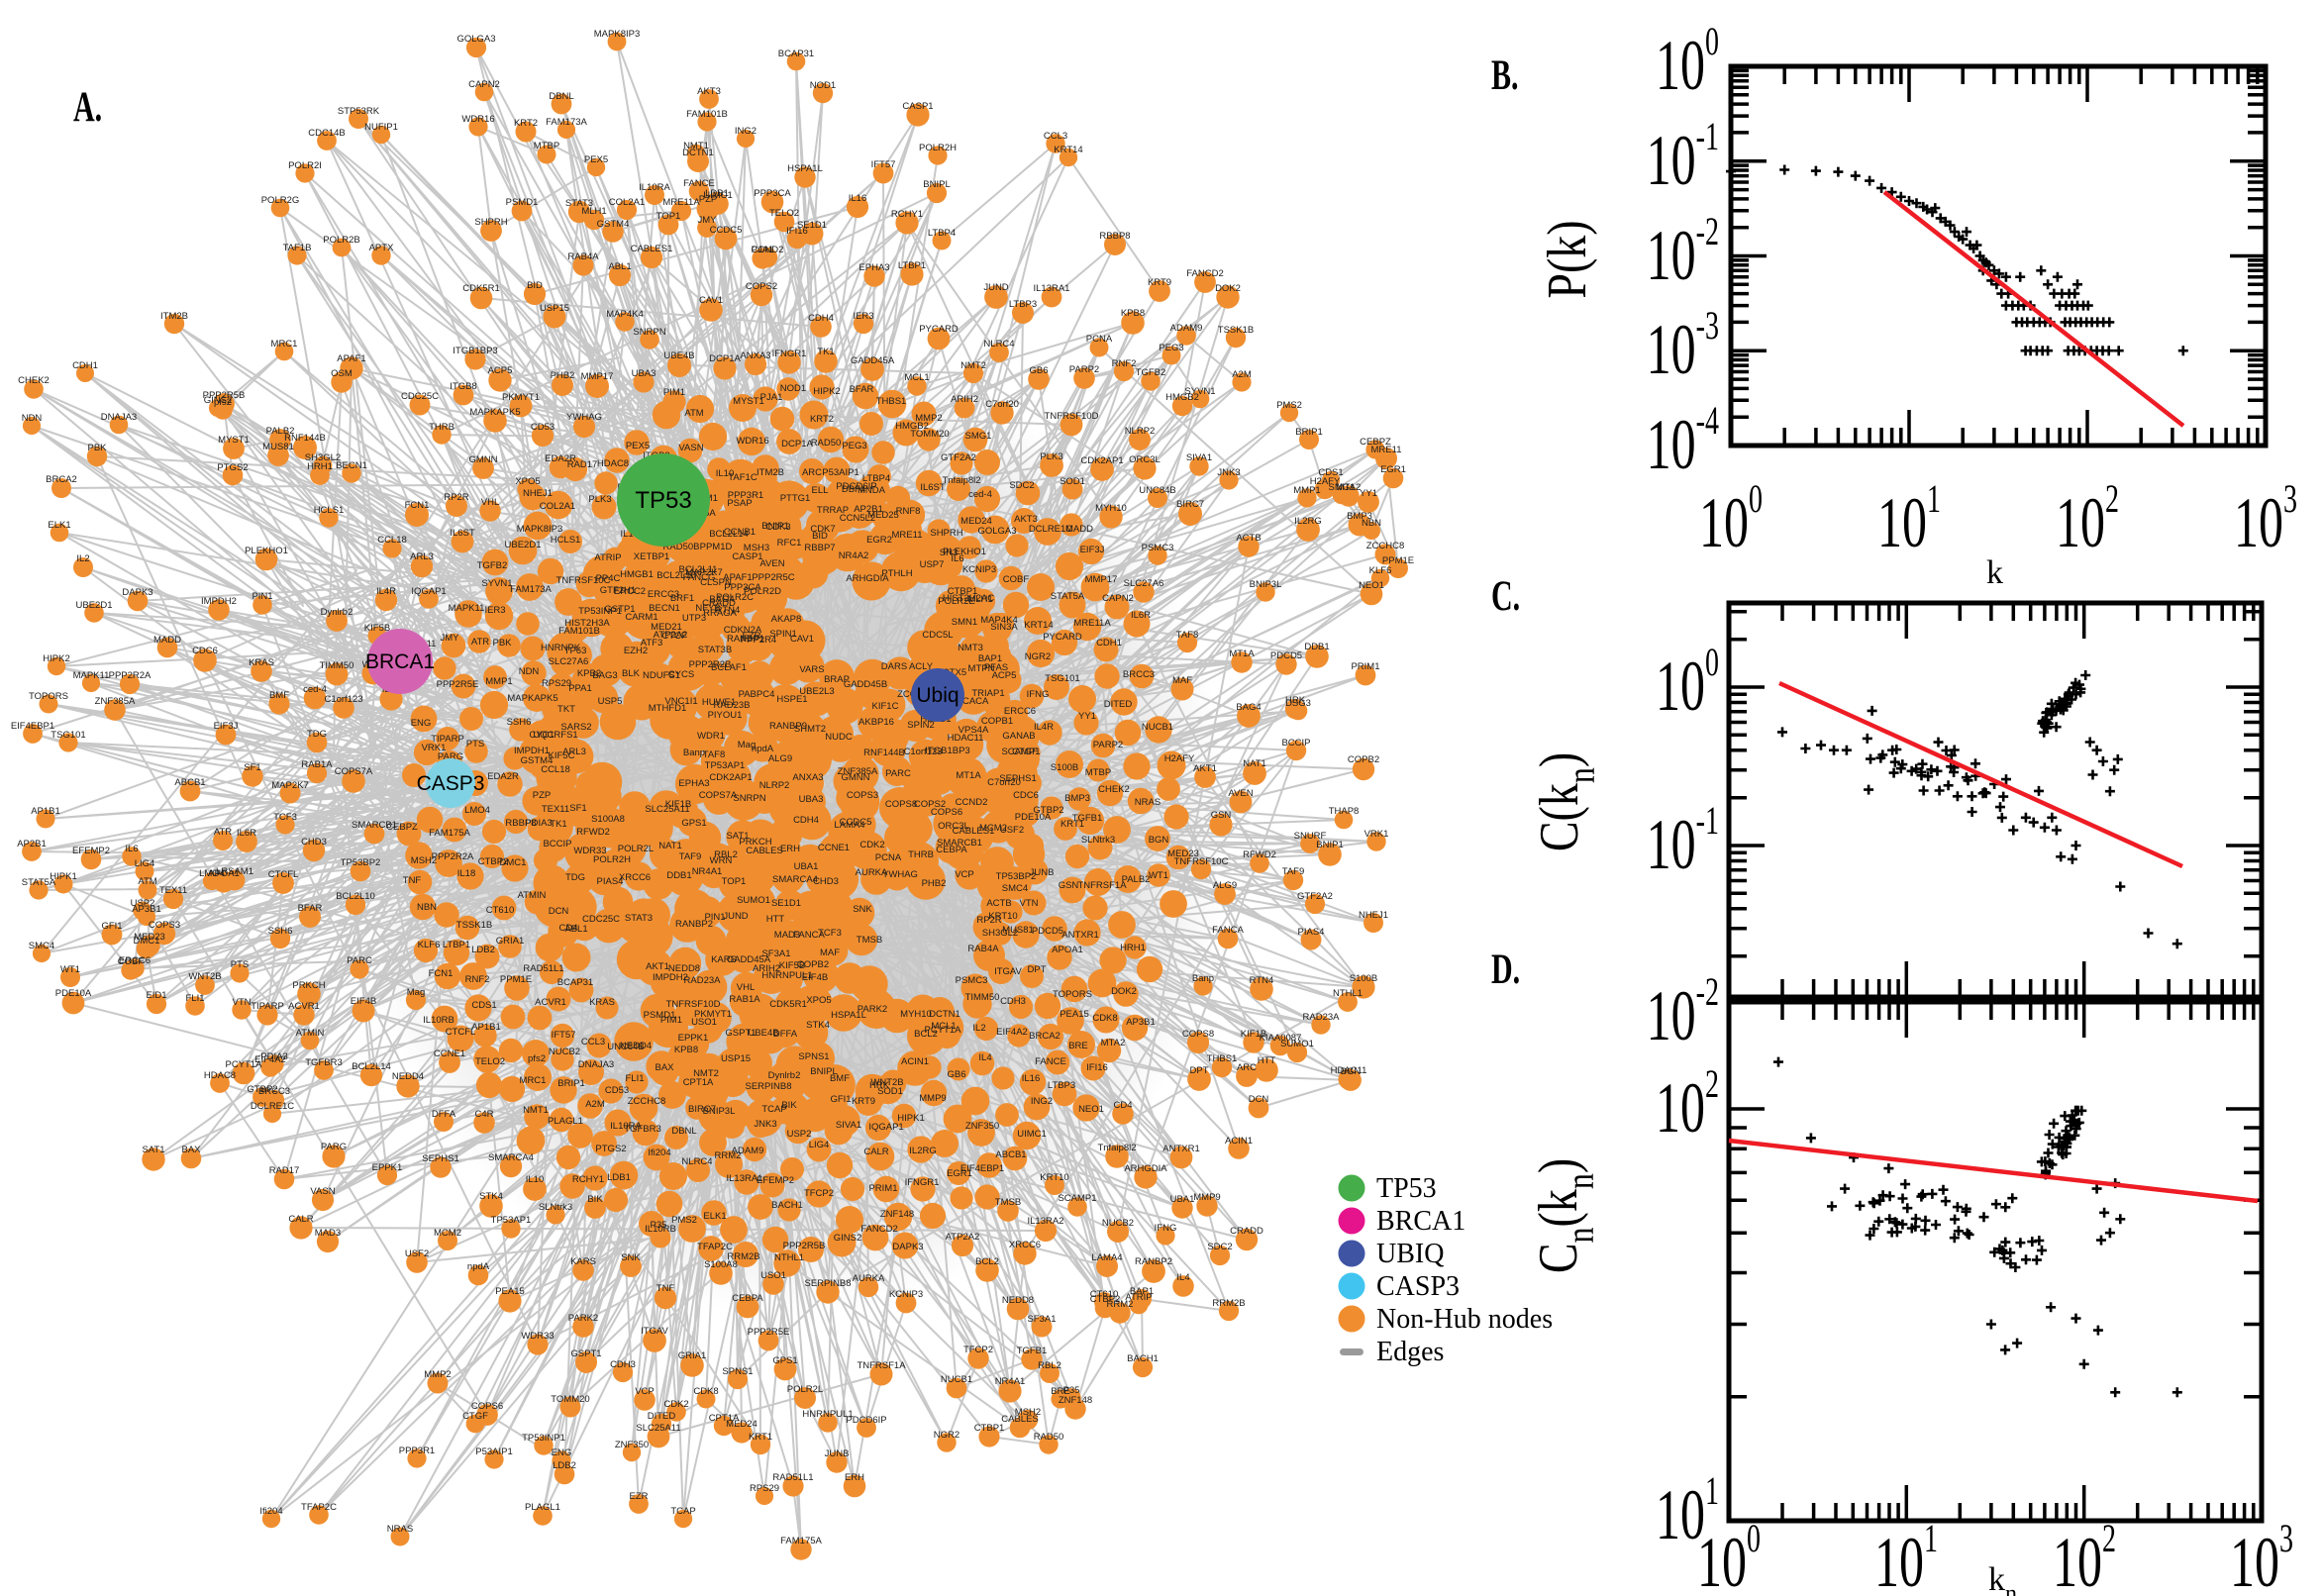  I want to click on svg-text: PSMC3, so click(972, 980).